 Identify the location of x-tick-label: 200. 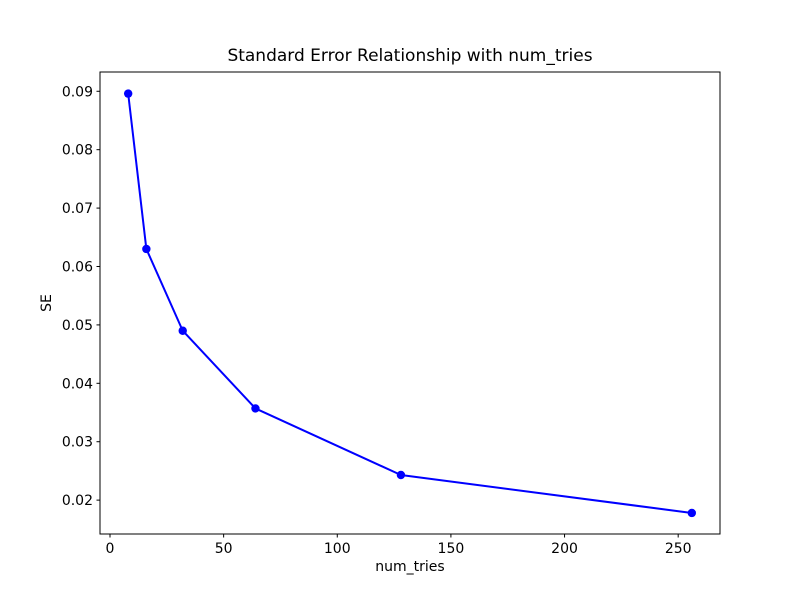
(564, 549).